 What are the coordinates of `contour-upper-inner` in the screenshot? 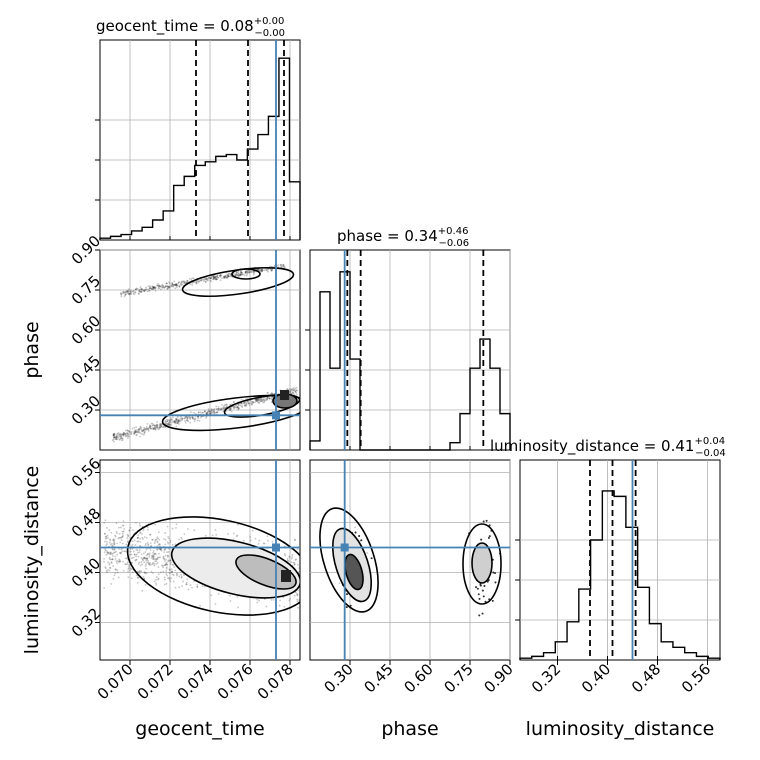 It's located at (246, 274).